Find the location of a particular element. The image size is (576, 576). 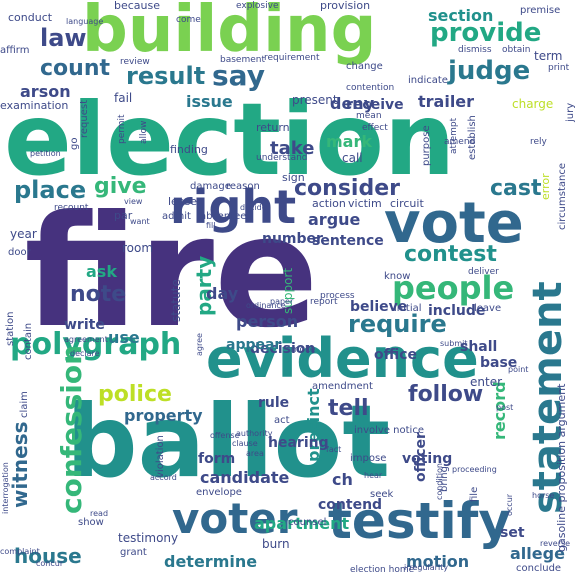

word: issue is located at coordinates (209, 101).